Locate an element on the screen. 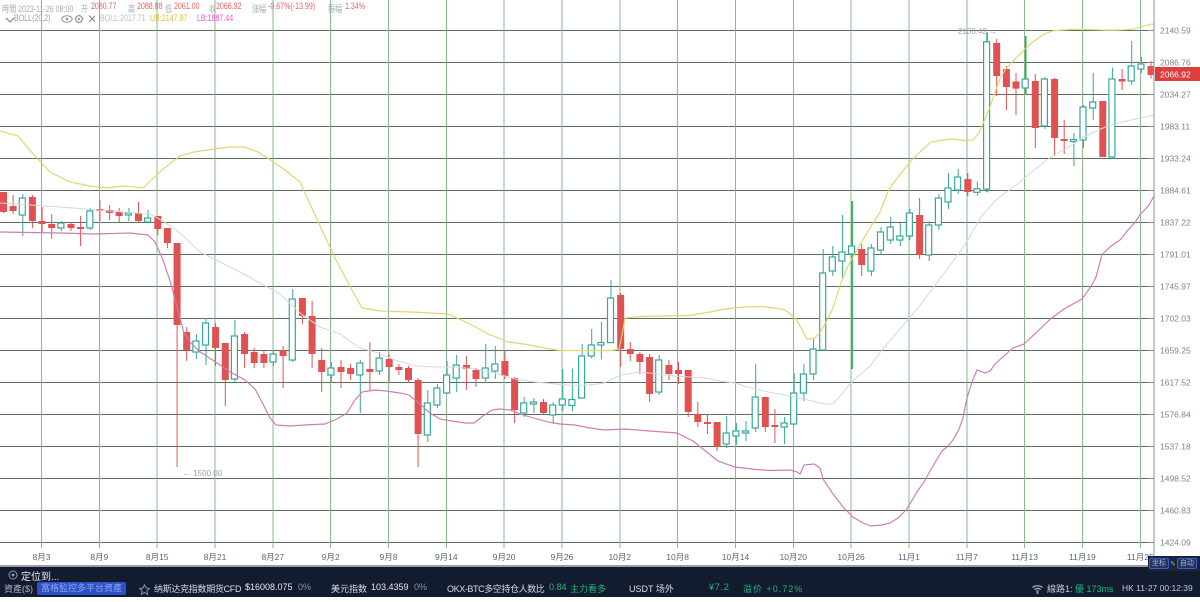  svg-text: 10月26 is located at coordinates (851, 557).